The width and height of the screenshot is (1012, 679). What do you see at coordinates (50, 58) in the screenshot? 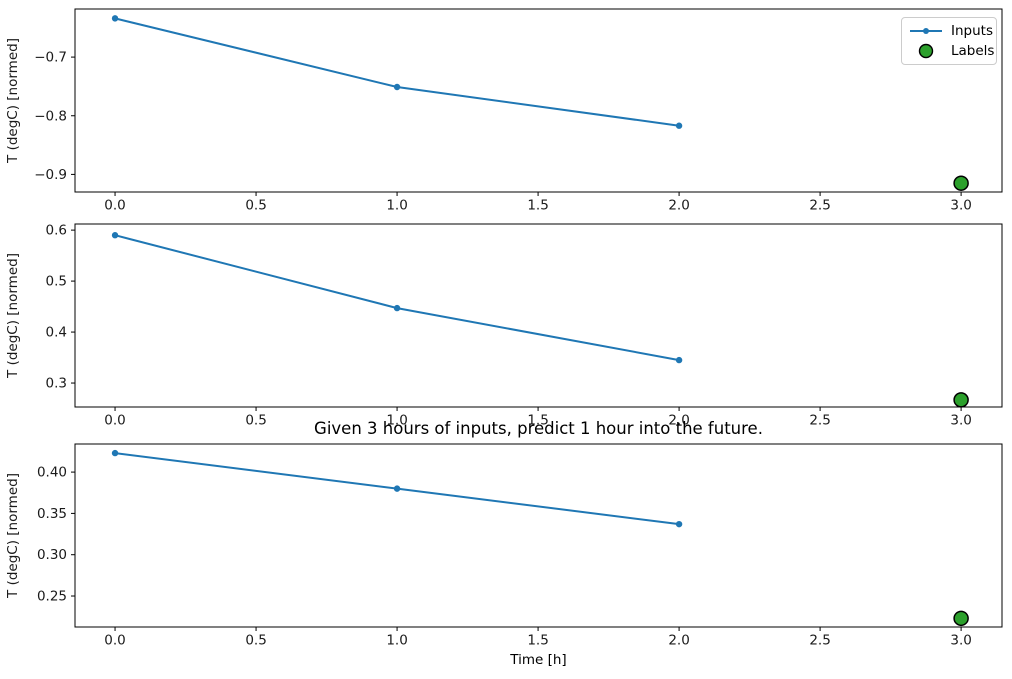
I see `y-tick-label: −0.7` at bounding box center [50, 58].